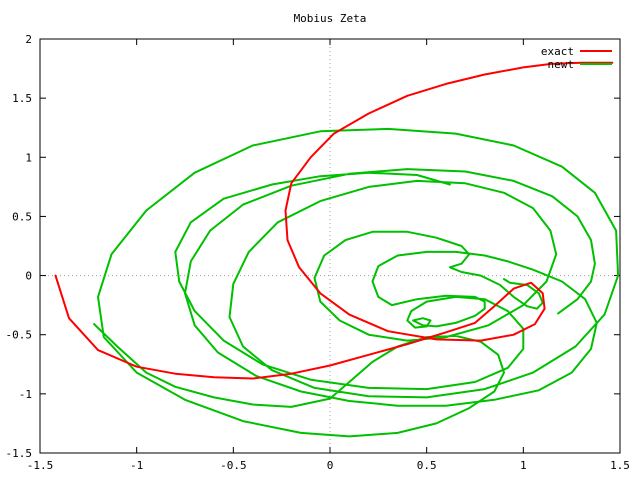 This screenshot has height=480, width=640. What do you see at coordinates (561, 64) in the screenshot?
I see `legend-label-newt: newt` at bounding box center [561, 64].